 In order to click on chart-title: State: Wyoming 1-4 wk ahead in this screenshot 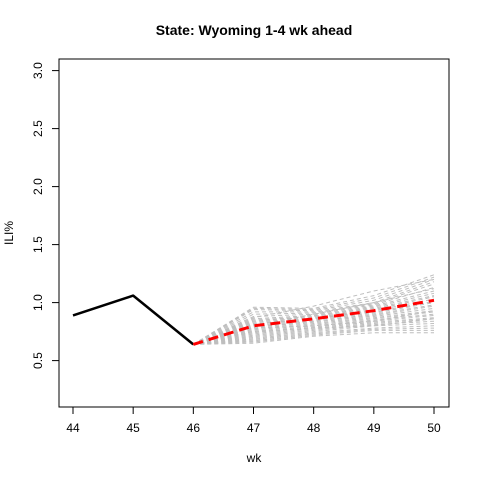, I will do `click(254, 30)`.